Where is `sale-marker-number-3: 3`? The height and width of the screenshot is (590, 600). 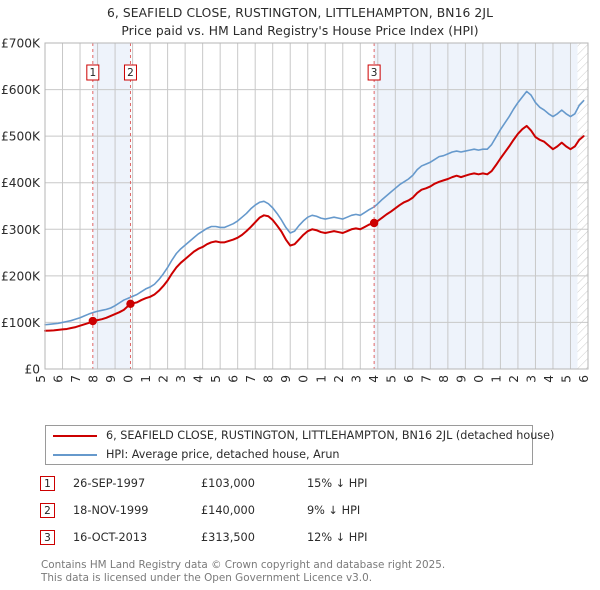 sale-marker-number-3: 3 is located at coordinates (374, 73).